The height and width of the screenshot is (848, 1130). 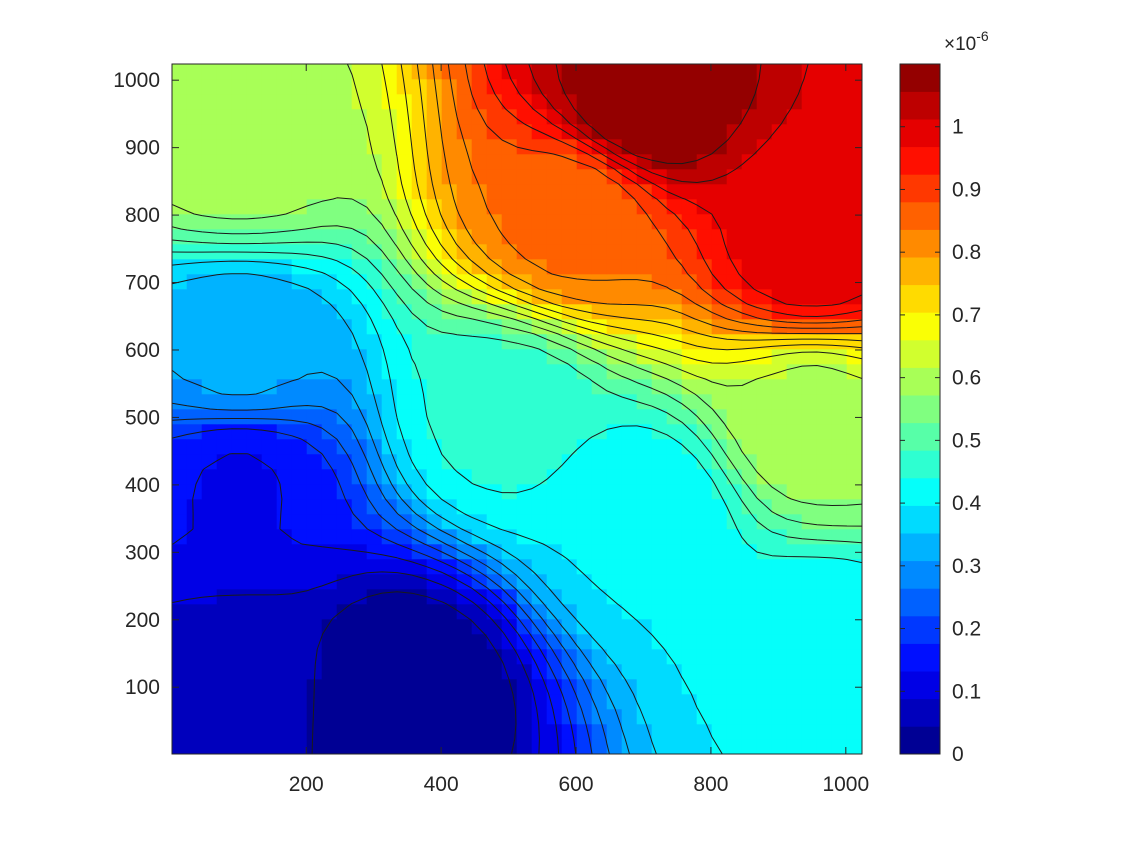 What do you see at coordinates (966, 629) in the screenshot?
I see `colorbar-tick-label: 0.2` at bounding box center [966, 629].